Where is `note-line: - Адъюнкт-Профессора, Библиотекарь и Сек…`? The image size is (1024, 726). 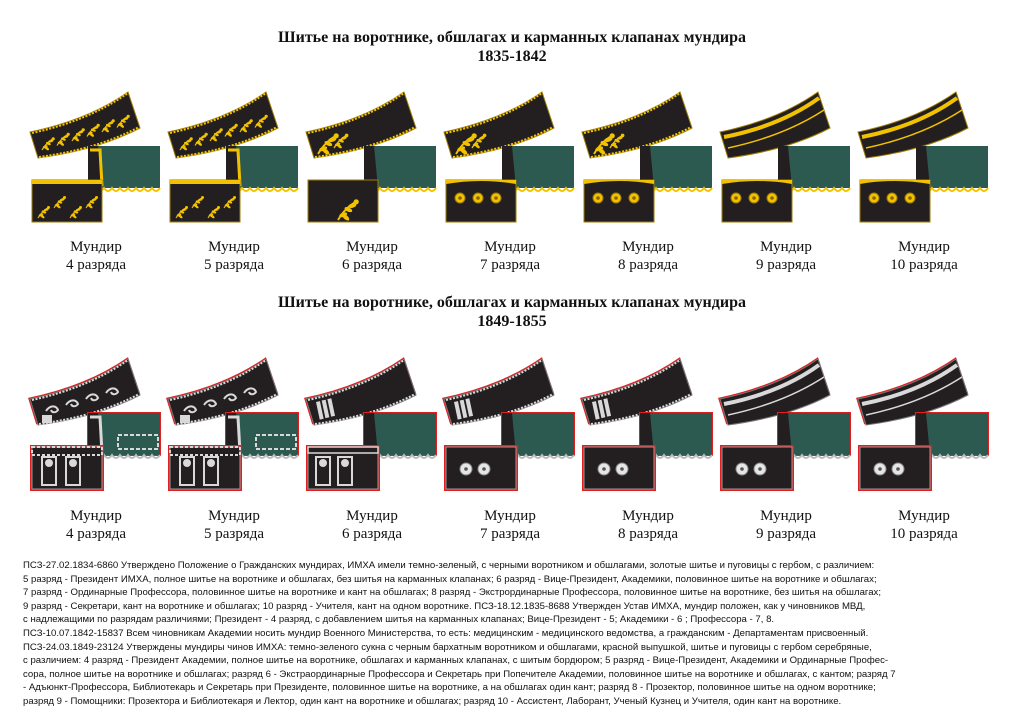
note-line: - Адъюнкт-Профессора, Библиотекарь и Сек… is located at coordinates (449, 688).